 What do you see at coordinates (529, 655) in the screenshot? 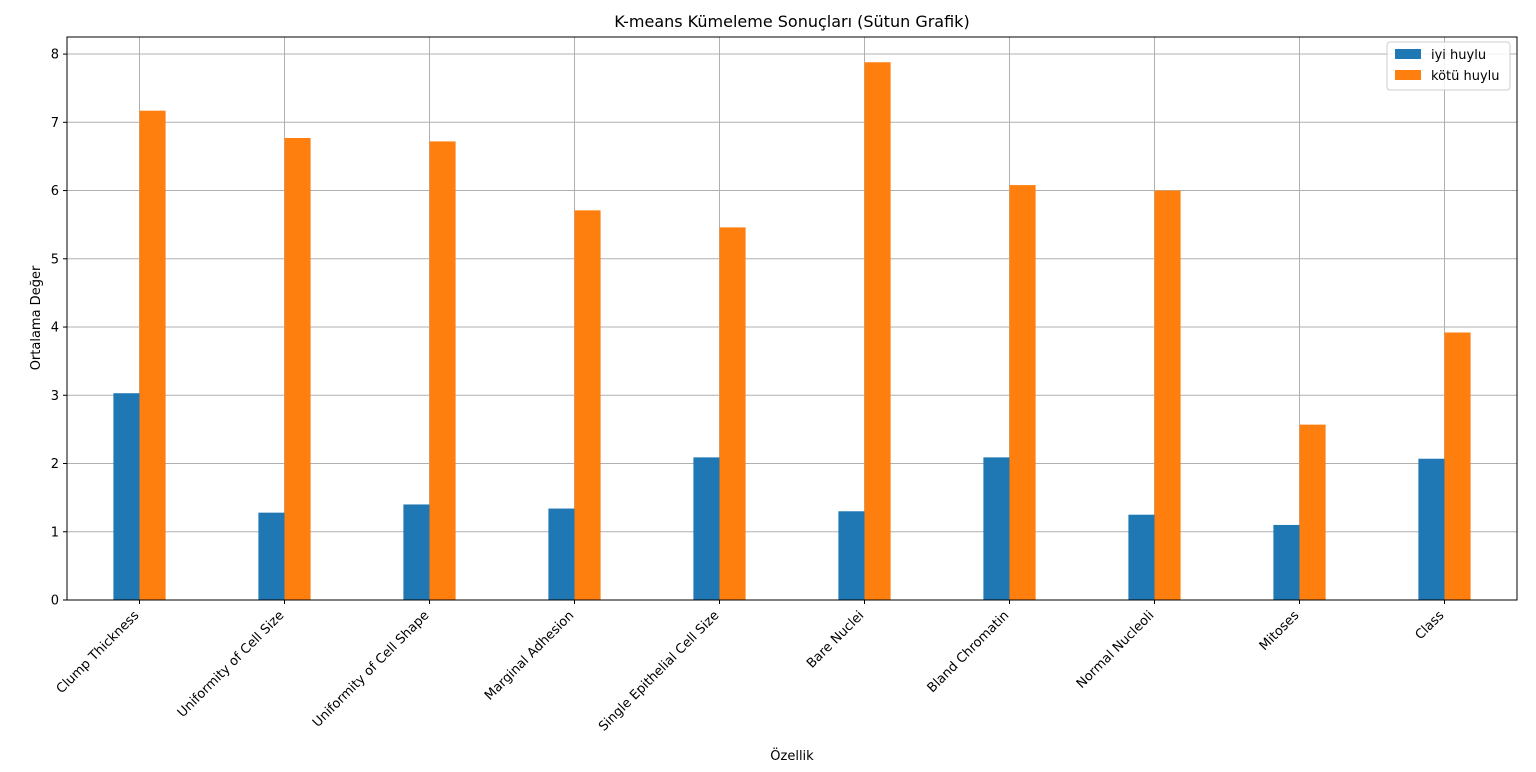
I see `x-tick-label-marginal-adhesion: Marginal Adhesion` at bounding box center [529, 655].